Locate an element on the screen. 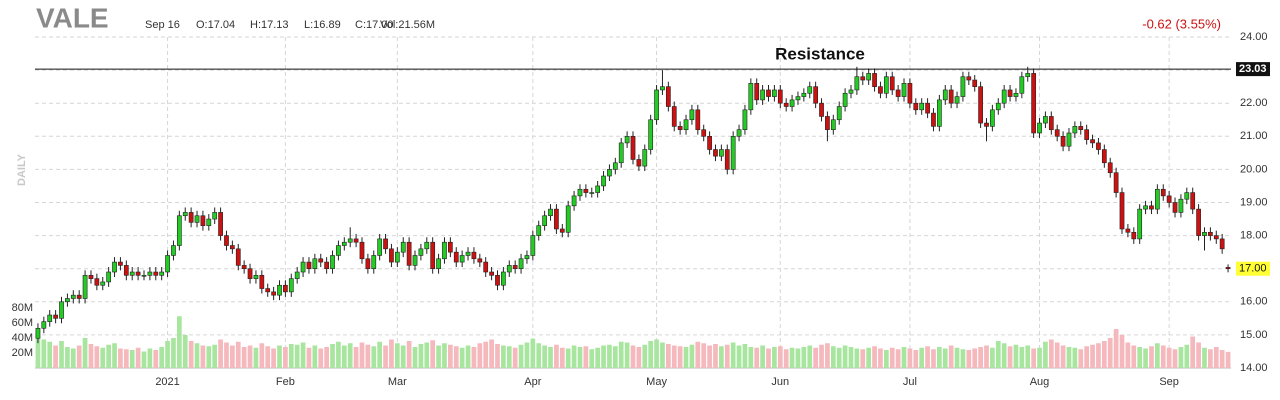 Image resolution: width=1280 pixels, height=400 pixels. x-tick-label: May is located at coordinates (656, 382).